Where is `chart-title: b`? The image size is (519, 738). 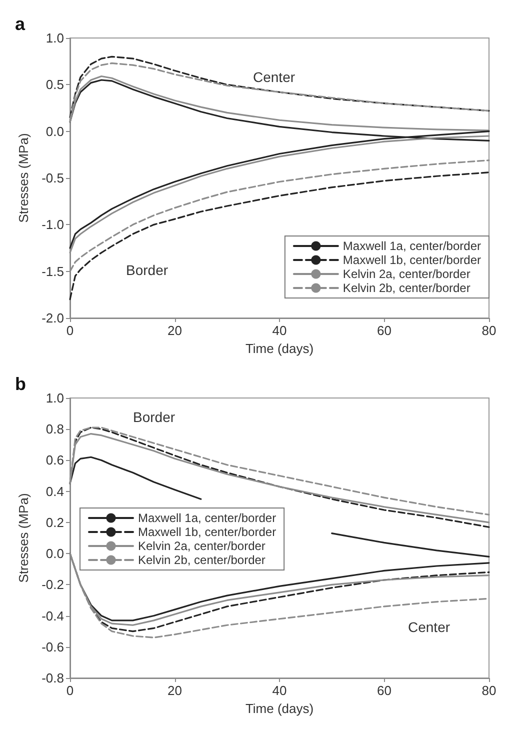 chart-title: b is located at coordinates (20, 384).